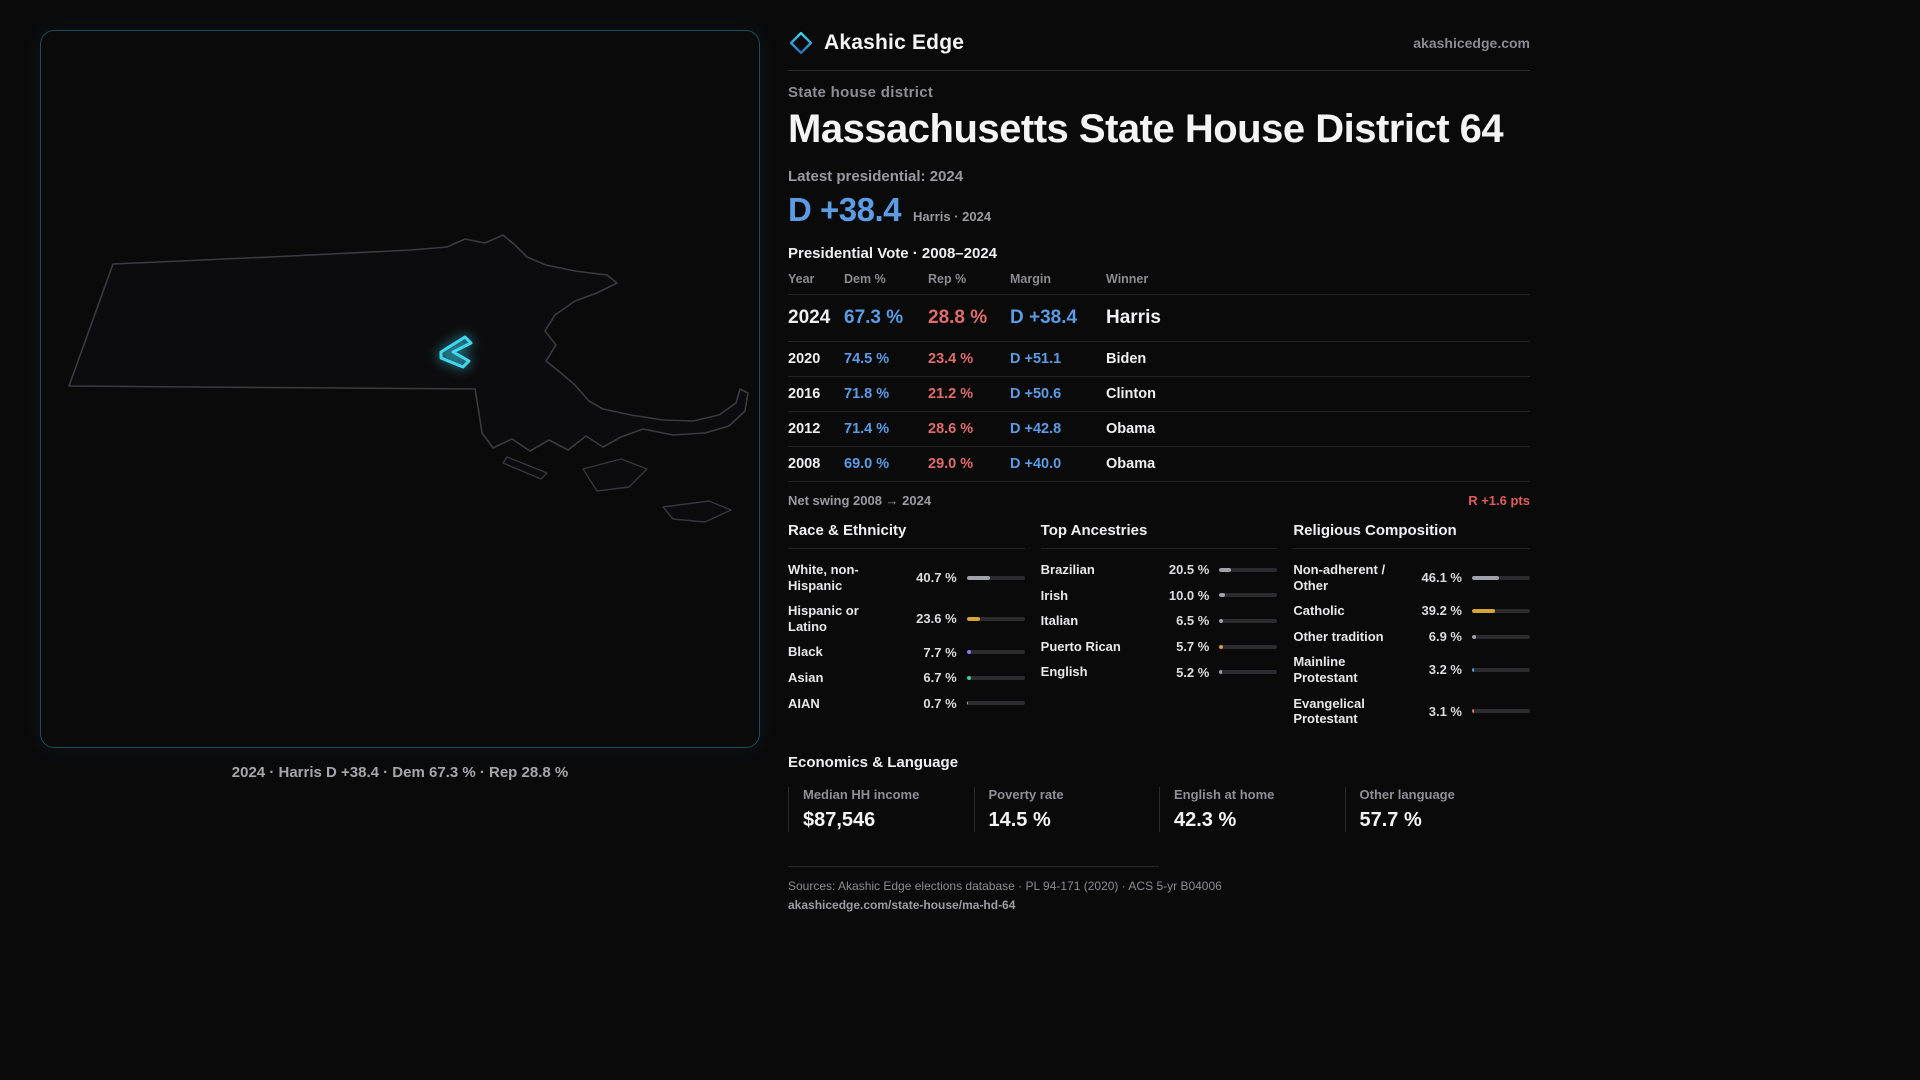 This screenshot has width=1920, height=1080. I want to click on headline-margin-detail: Harris · 2024, so click(952, 216).